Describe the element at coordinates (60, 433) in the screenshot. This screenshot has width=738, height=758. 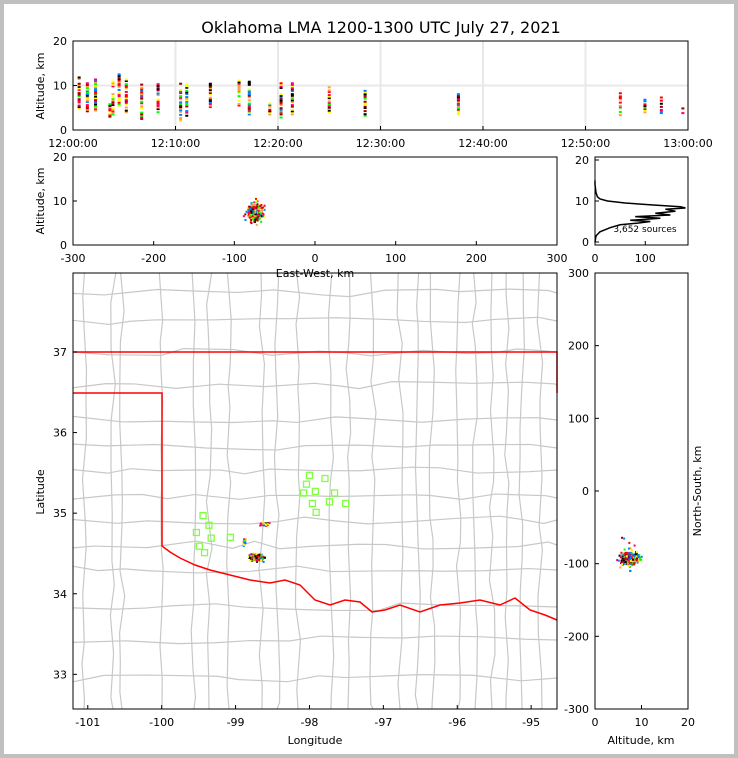
I see `map-ytick-label: 36` at that location.